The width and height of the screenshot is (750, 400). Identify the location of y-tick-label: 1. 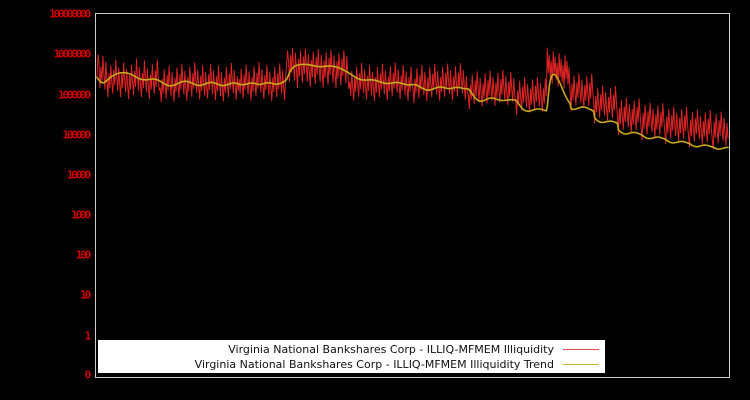
(88, 336).